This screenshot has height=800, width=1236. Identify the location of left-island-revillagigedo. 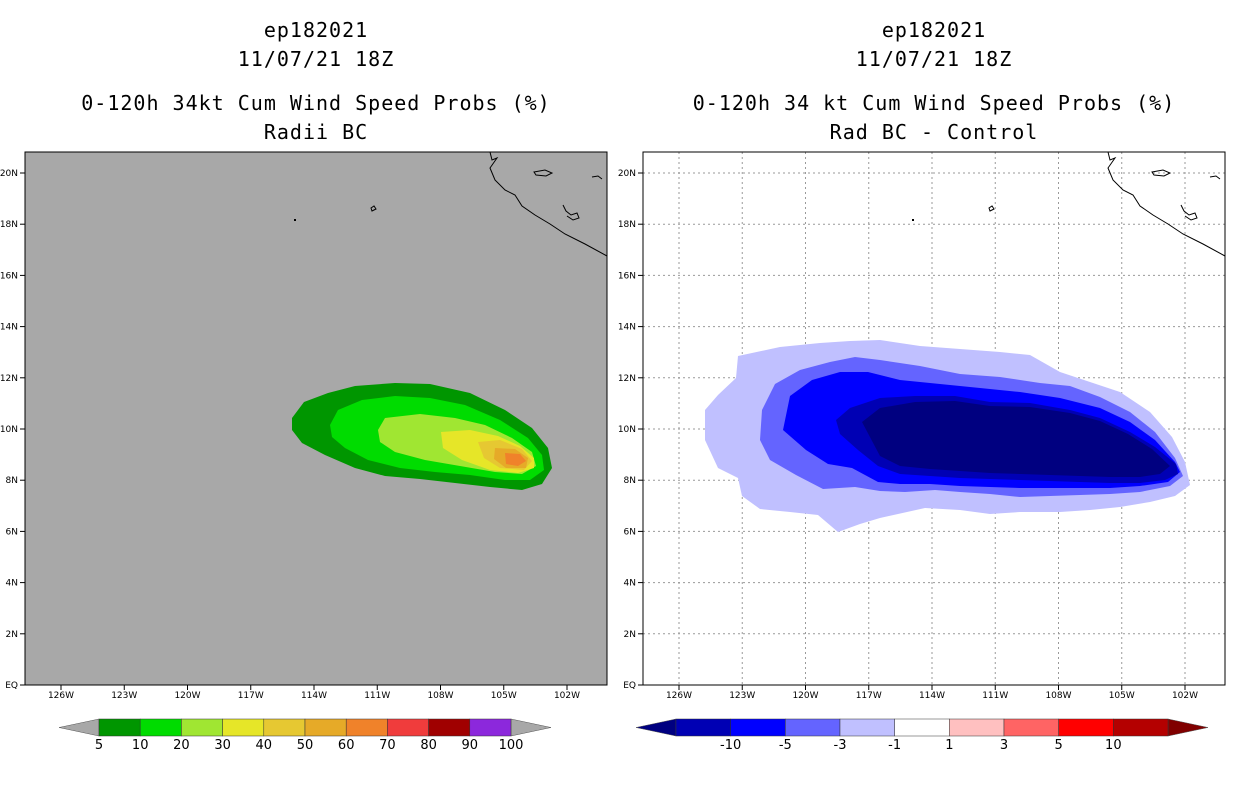
(373, 208).